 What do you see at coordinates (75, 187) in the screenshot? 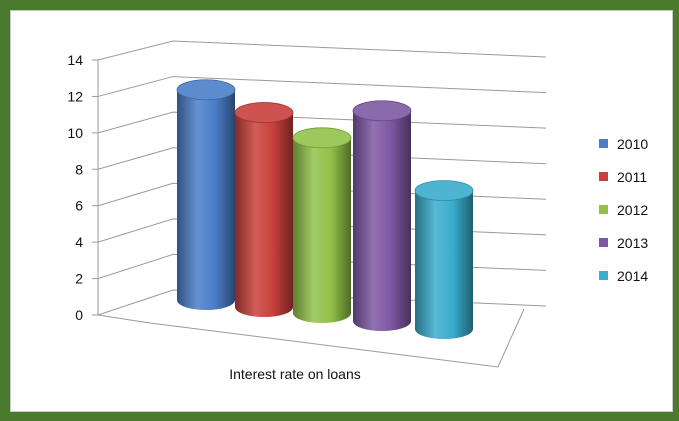
I see `y-axis-ticks: 0 2 4 6 8 10 12 14` at bounding box center [75, 187].